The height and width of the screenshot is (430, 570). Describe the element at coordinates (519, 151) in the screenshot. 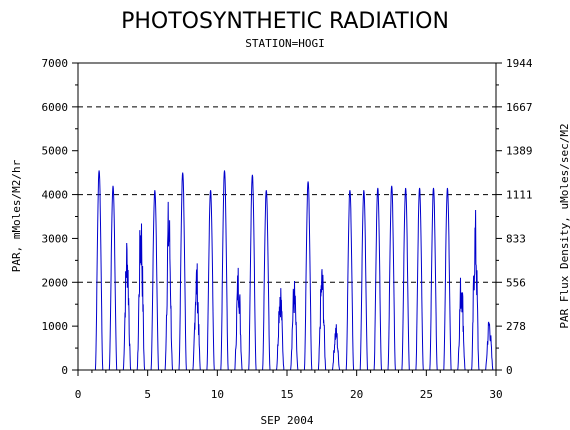

I see `y2-tick-label: 1389` at that location.